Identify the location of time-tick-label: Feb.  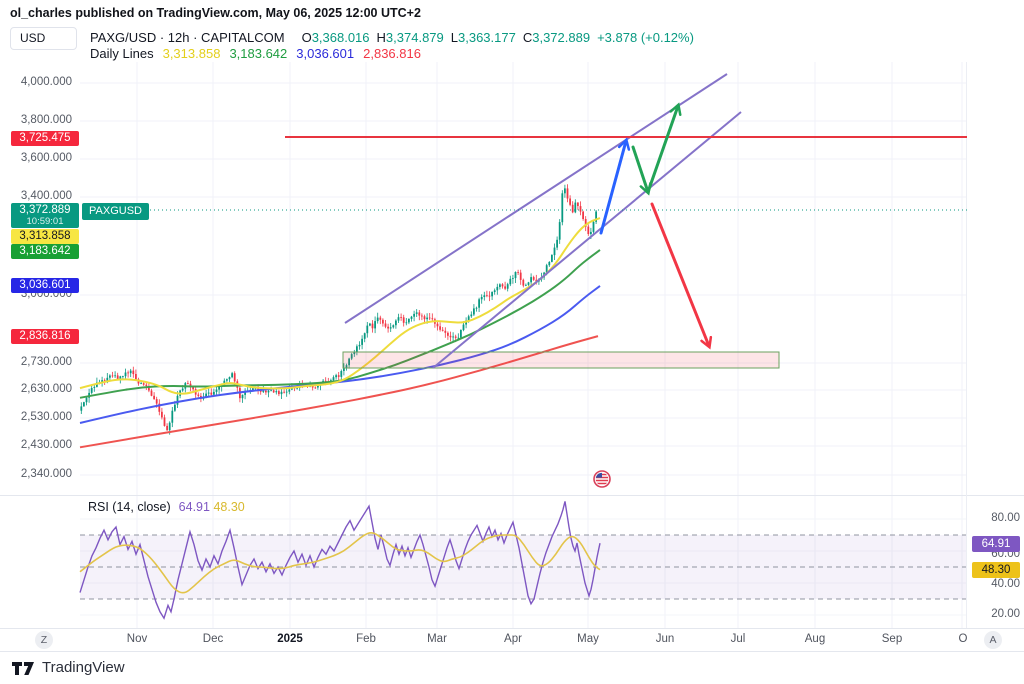
(366, 639).